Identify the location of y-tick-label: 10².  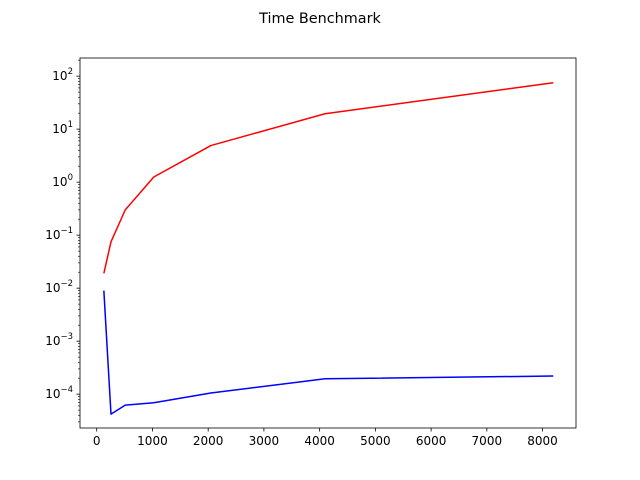
(62, 75).